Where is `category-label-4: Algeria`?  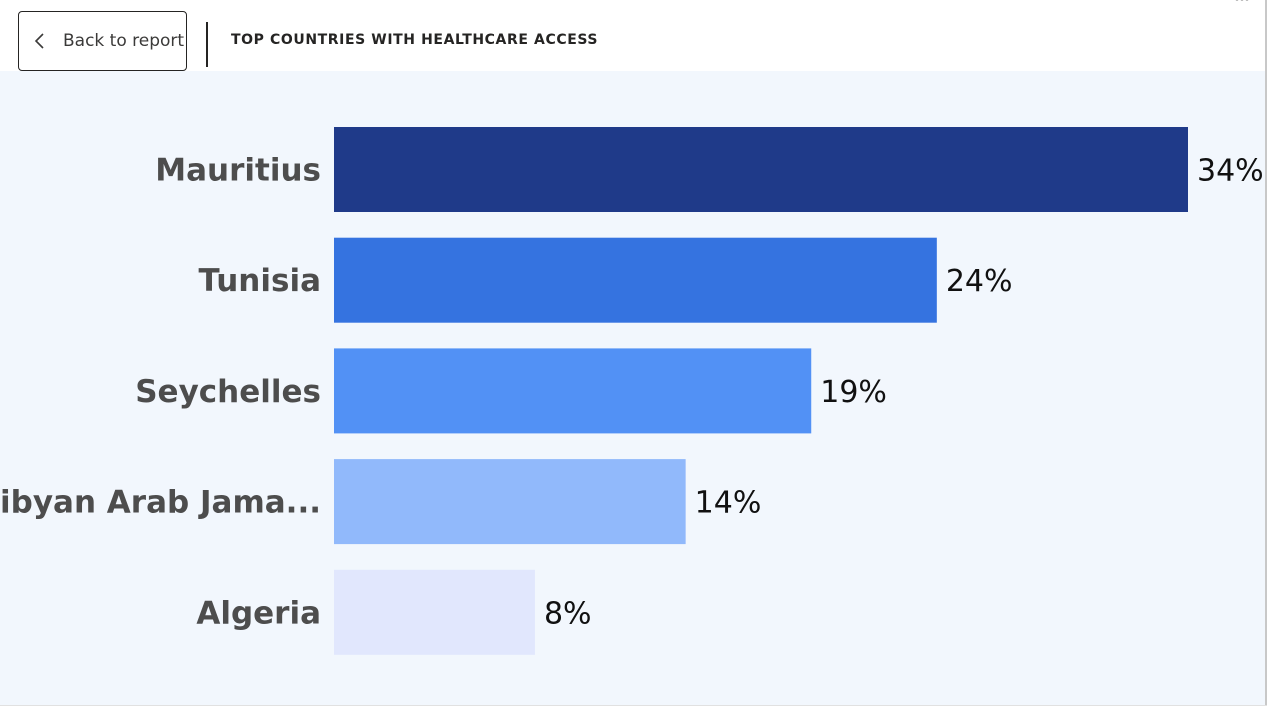
category-label-4: Algeria is located at coordinates (258, 613).